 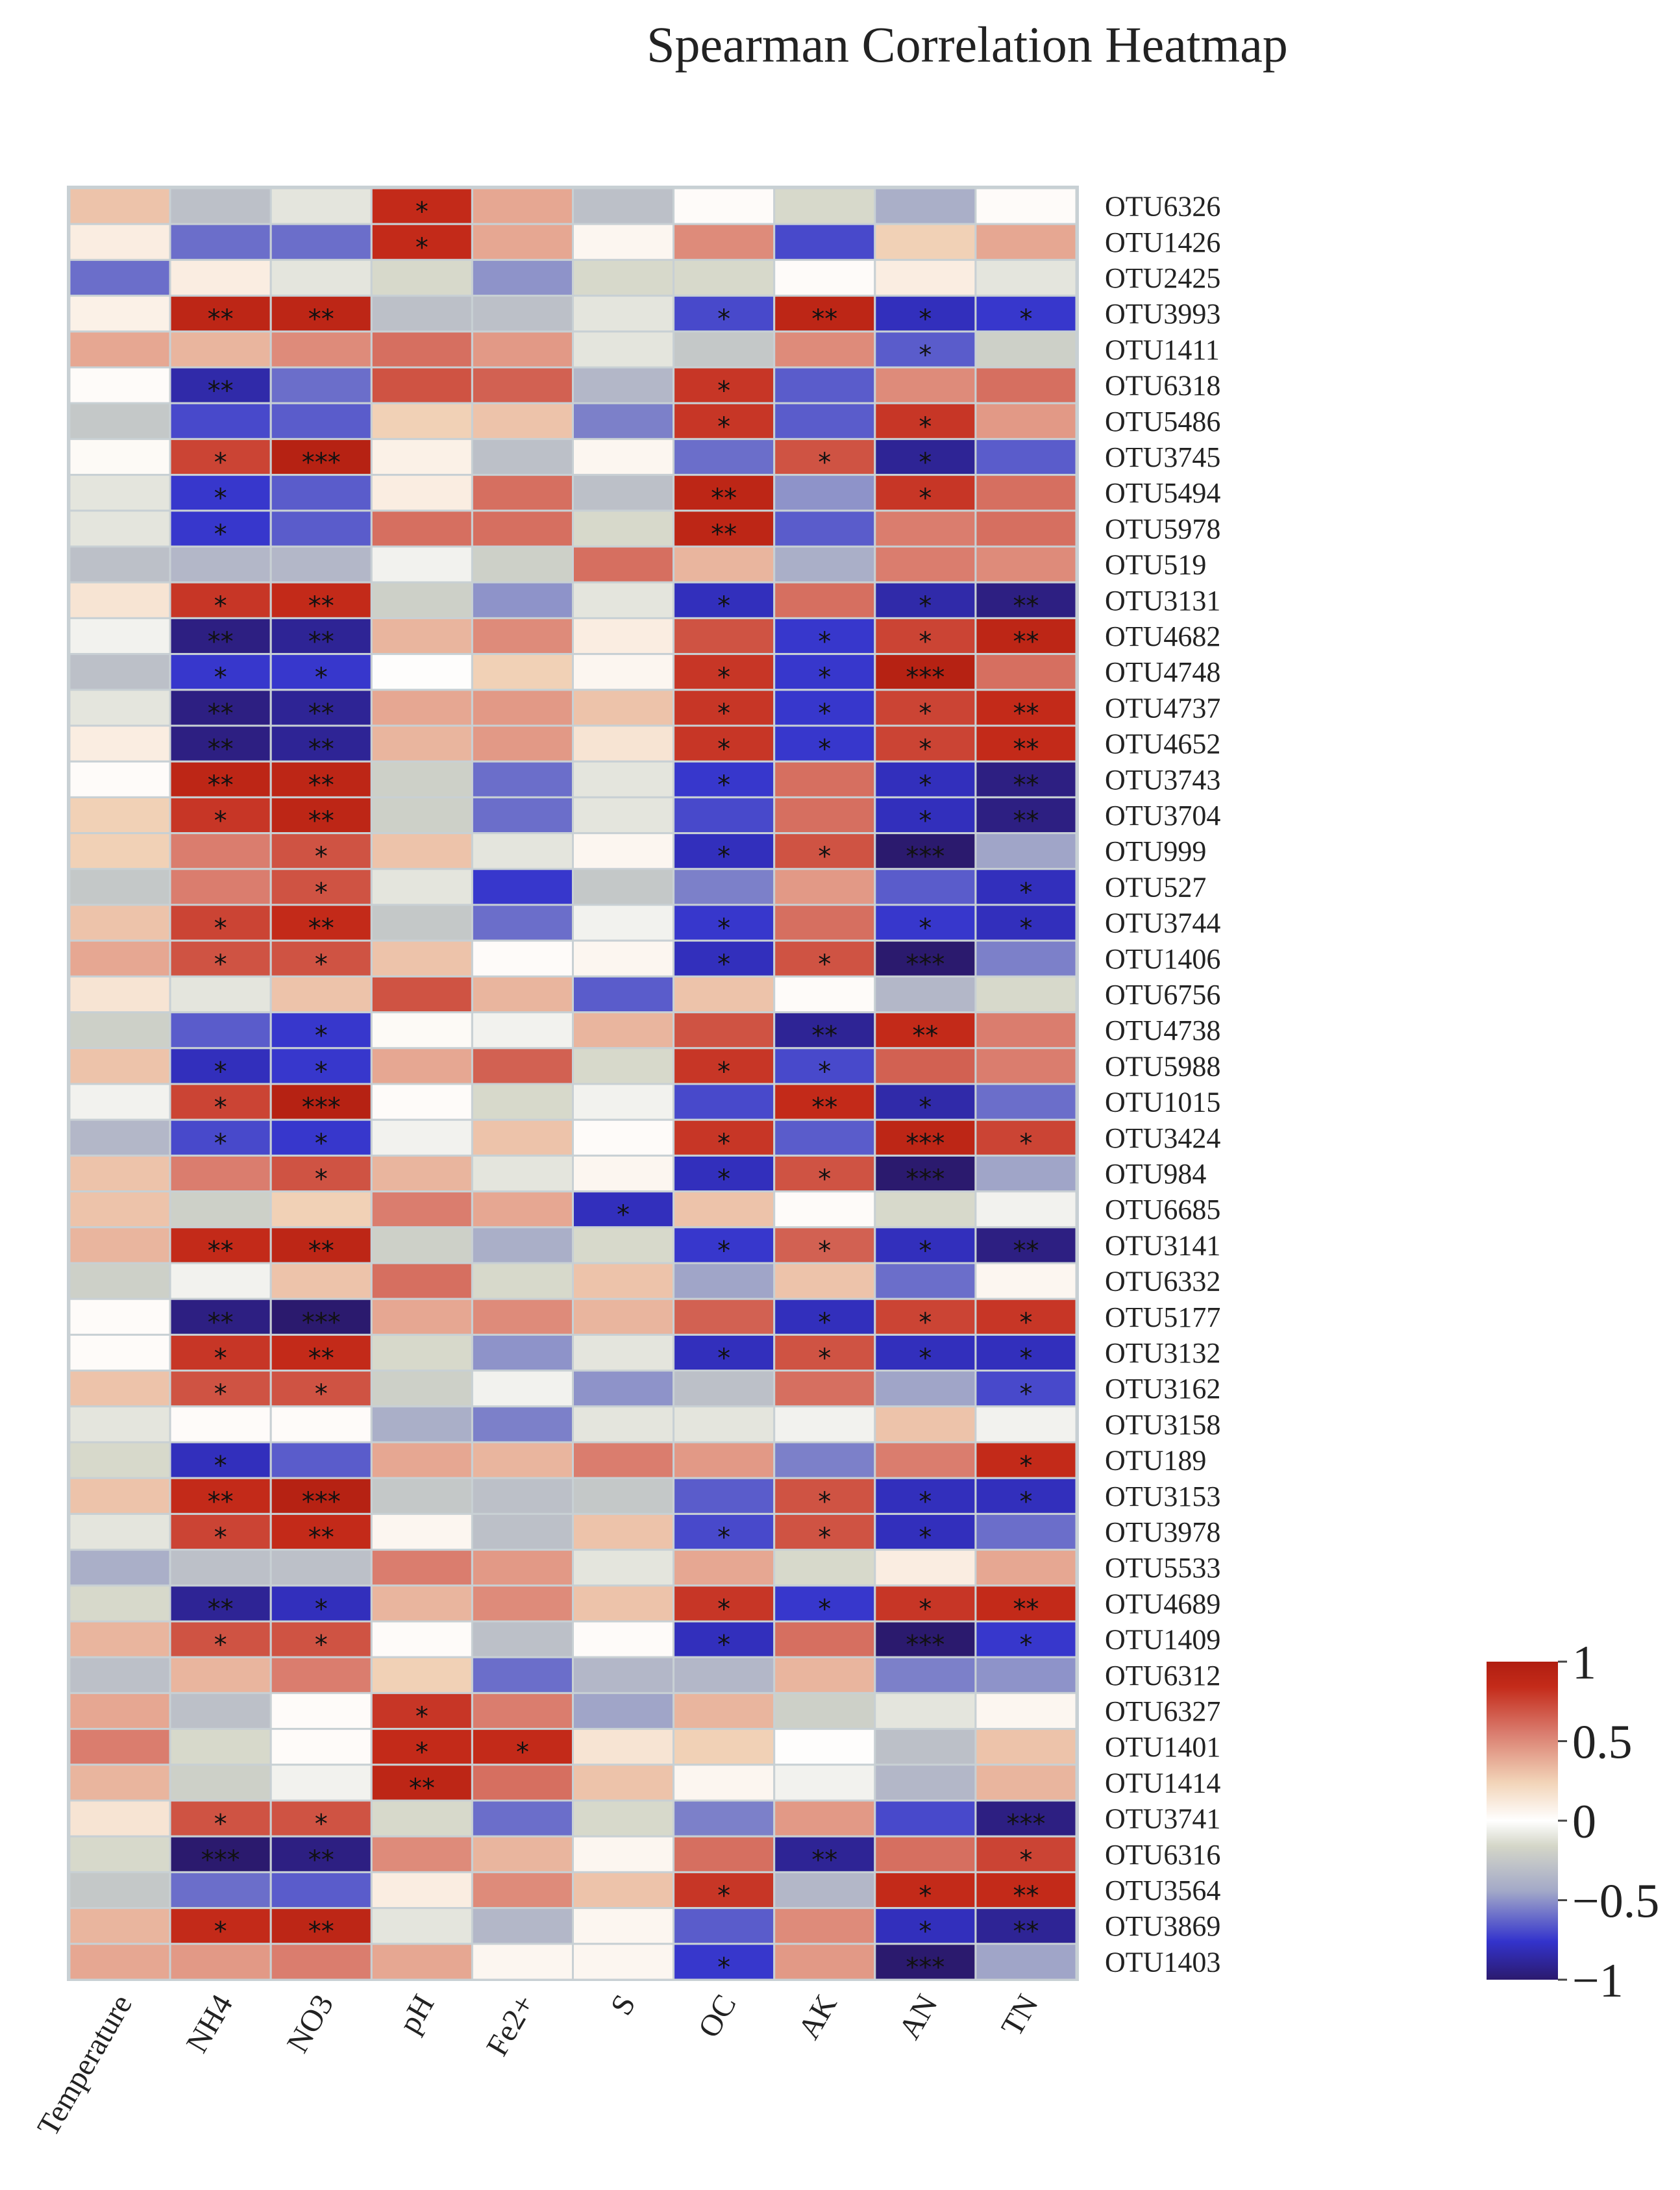 What do you see at coordinates (1162, 1532) in the screenshot?
I see `row-label: OTU3978` at bounding box center [1162, 1532].